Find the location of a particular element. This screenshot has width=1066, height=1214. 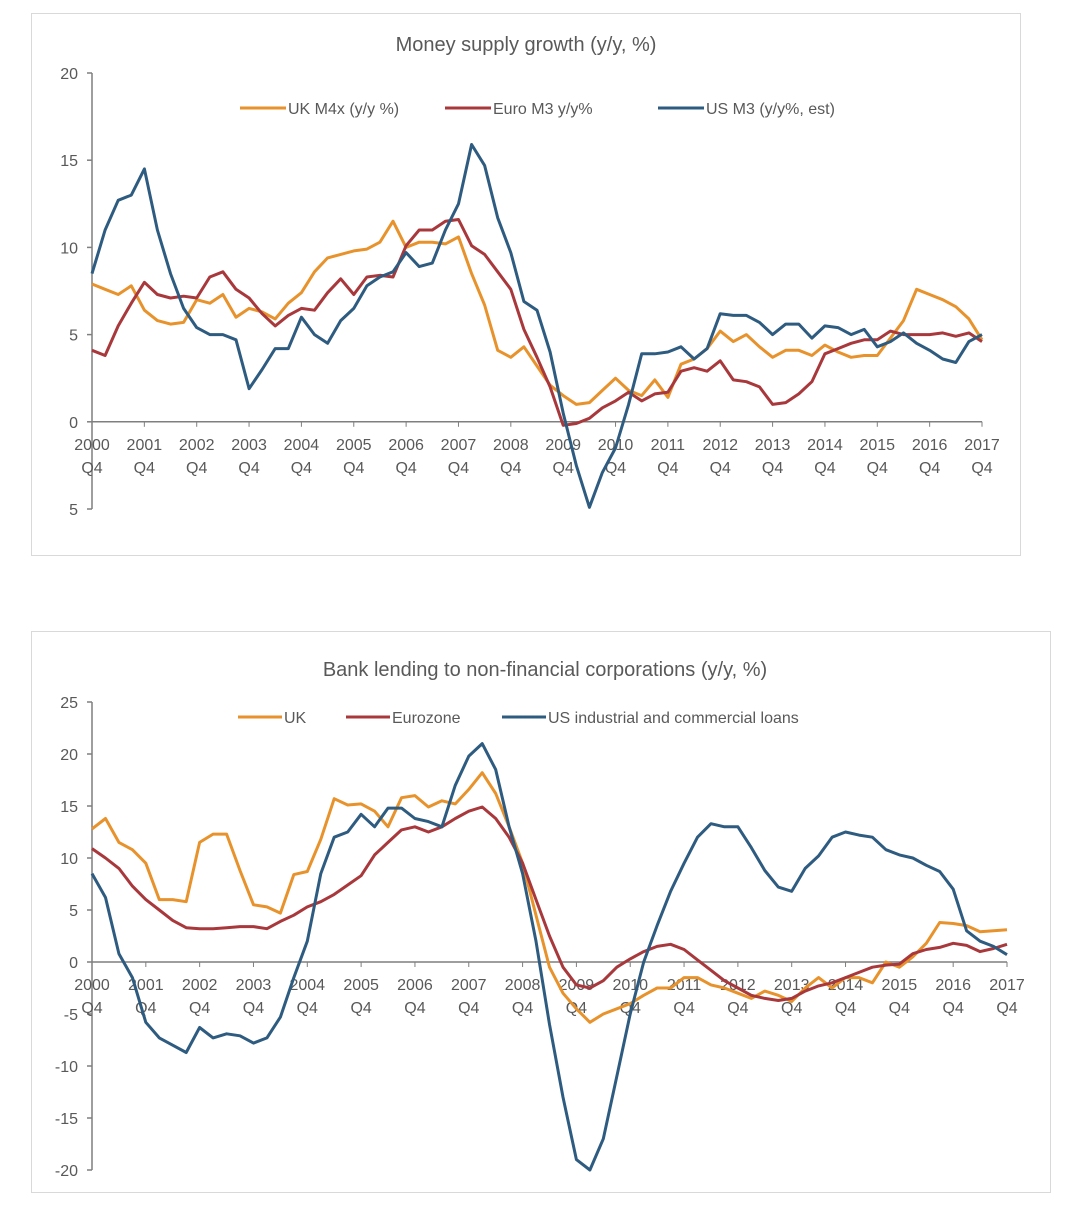

money-x-tick-year: 2001 is located at coordinates (145, 445).